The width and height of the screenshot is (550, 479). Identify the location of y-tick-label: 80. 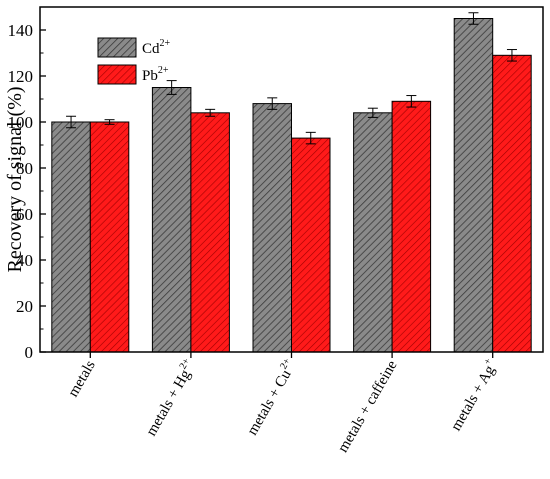
(24, 168).